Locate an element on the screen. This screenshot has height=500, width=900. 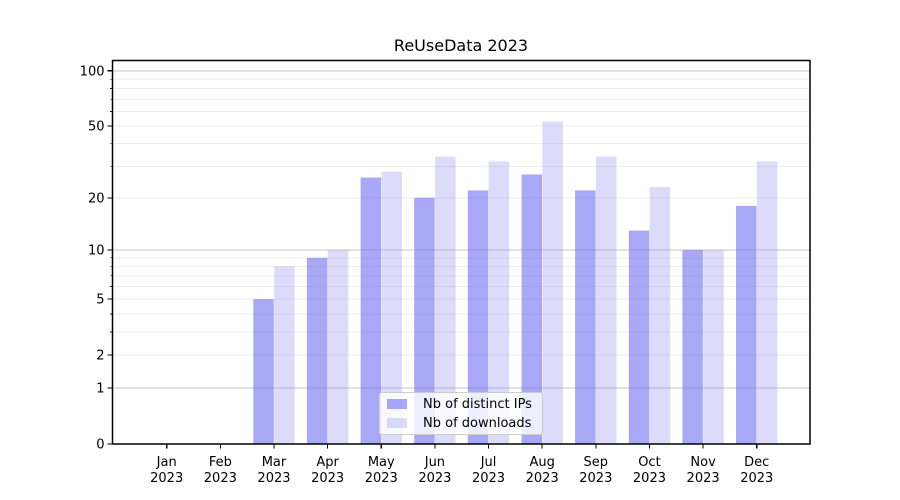
xtick-label-month-dec: Dec is located at coordinates (756, 462).